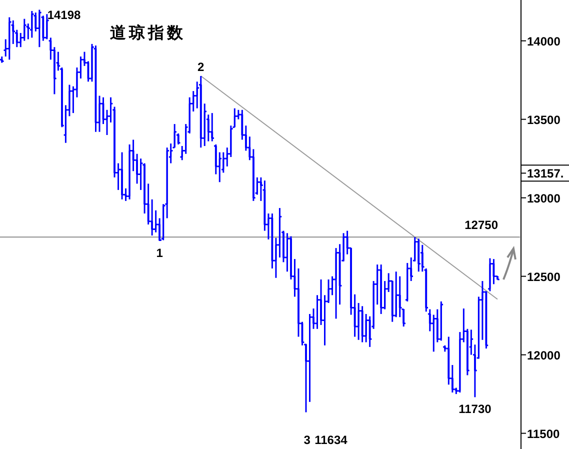 The height and width of the screenshot is (449, 569). Describe the element at coordinates (481, 225) in the screenshot. I see `ref-line-label: 12750` at that location.